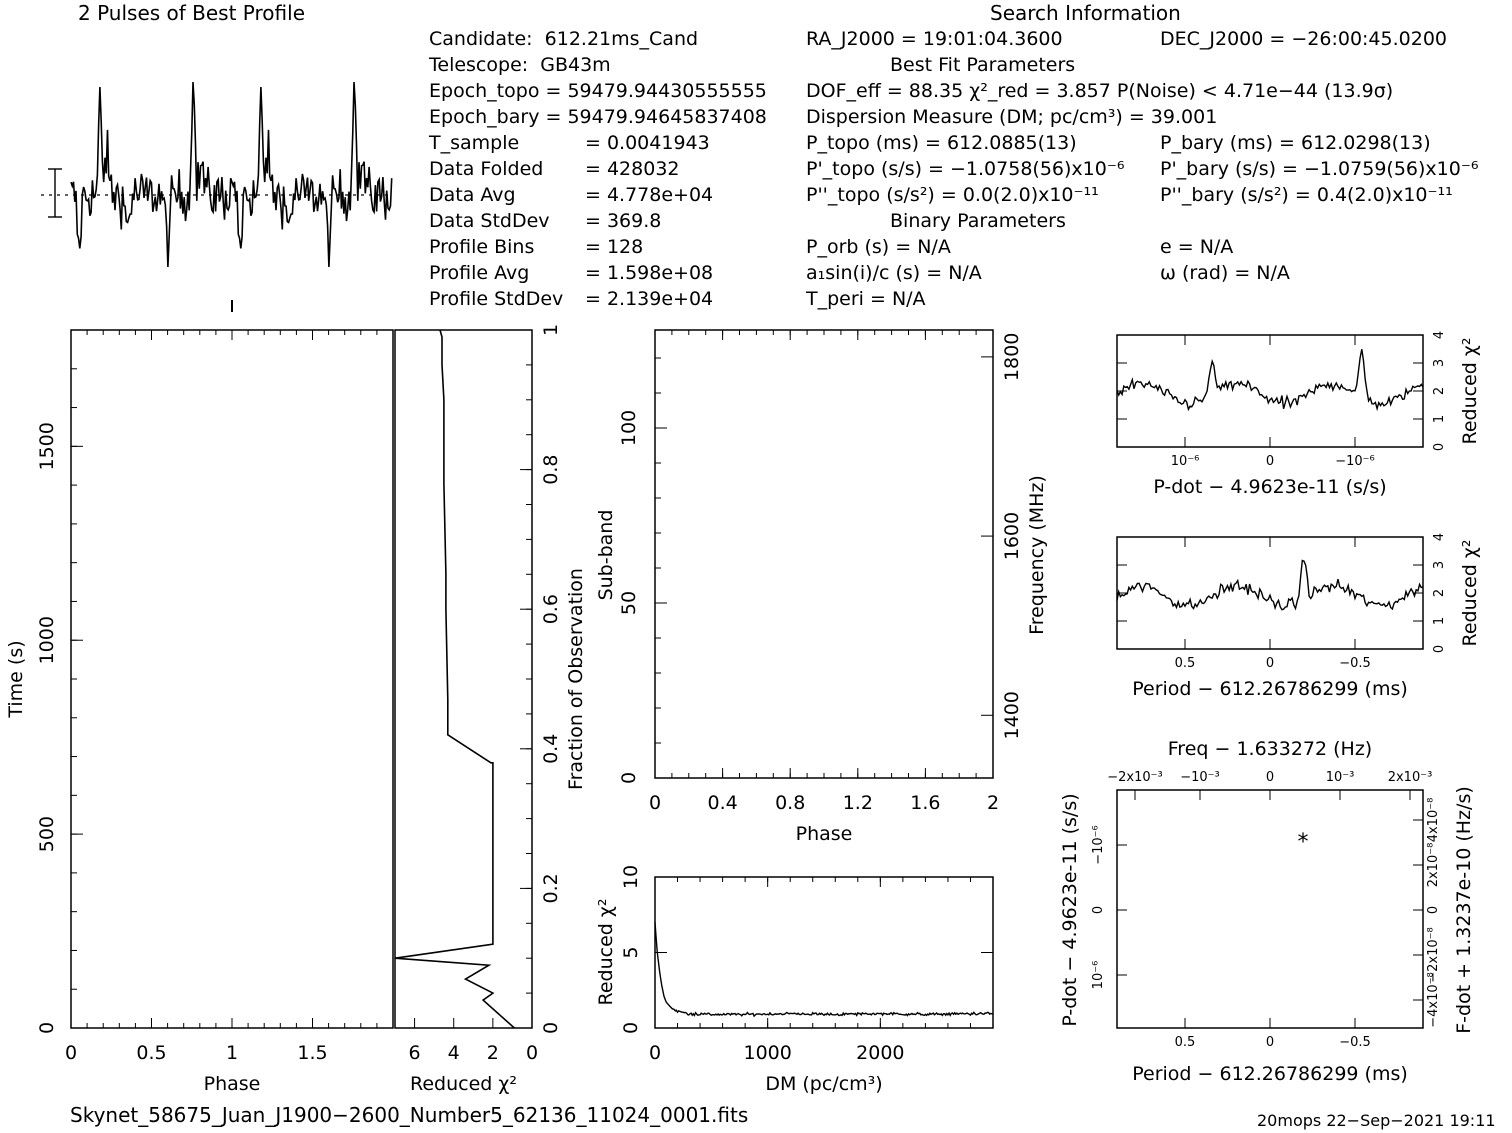  What do you see at coordinates (1270, 391) in the screenshot?
I see `pdot-chi2-frame` at bounding box center [1270, 391].